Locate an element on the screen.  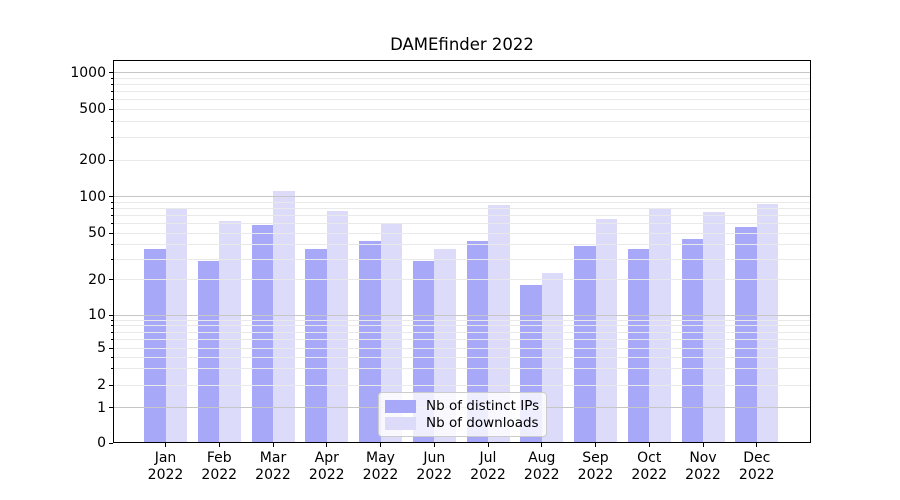
bar-distinct-ips-apr-2022 is located at coordinates (316, 345).